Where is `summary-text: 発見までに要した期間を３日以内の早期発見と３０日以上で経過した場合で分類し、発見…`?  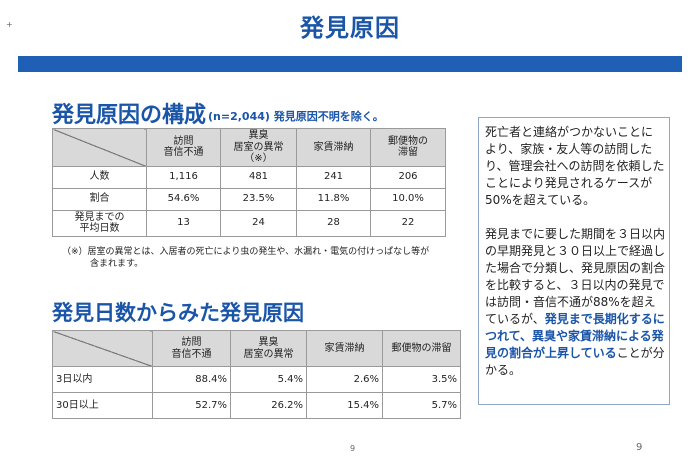 summary-text: 発見までに要した期間を３日以内の早期発見と３０日以上で経過した場合で分類し、発見… is located at coordinates (575, 276).